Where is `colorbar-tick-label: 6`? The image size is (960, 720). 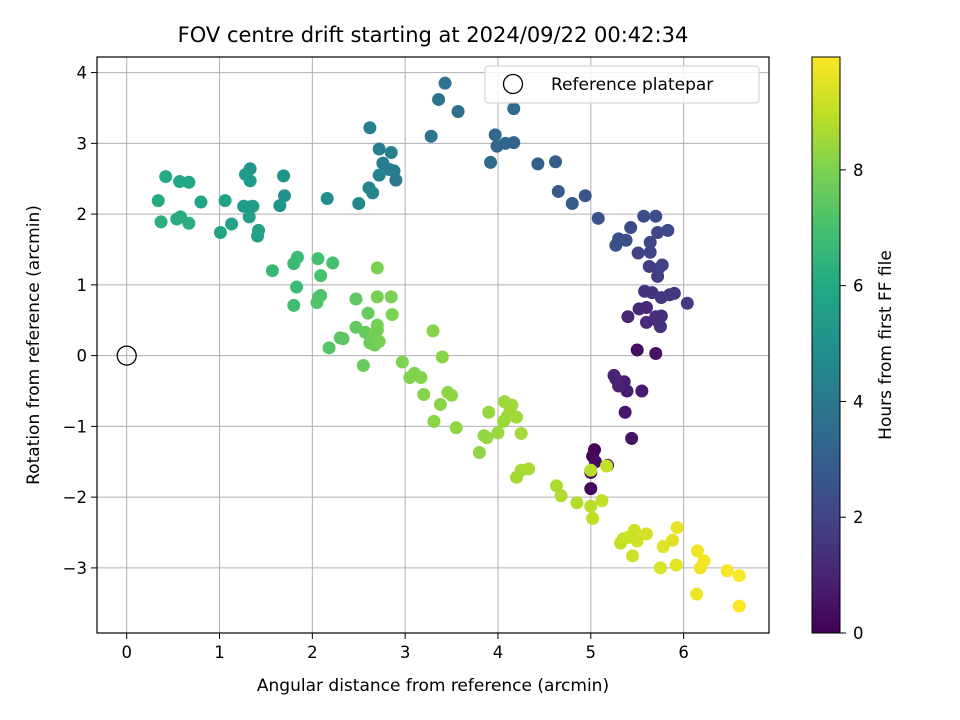
colorbar-tick-label: 6 is located at coordinates (858, 286).